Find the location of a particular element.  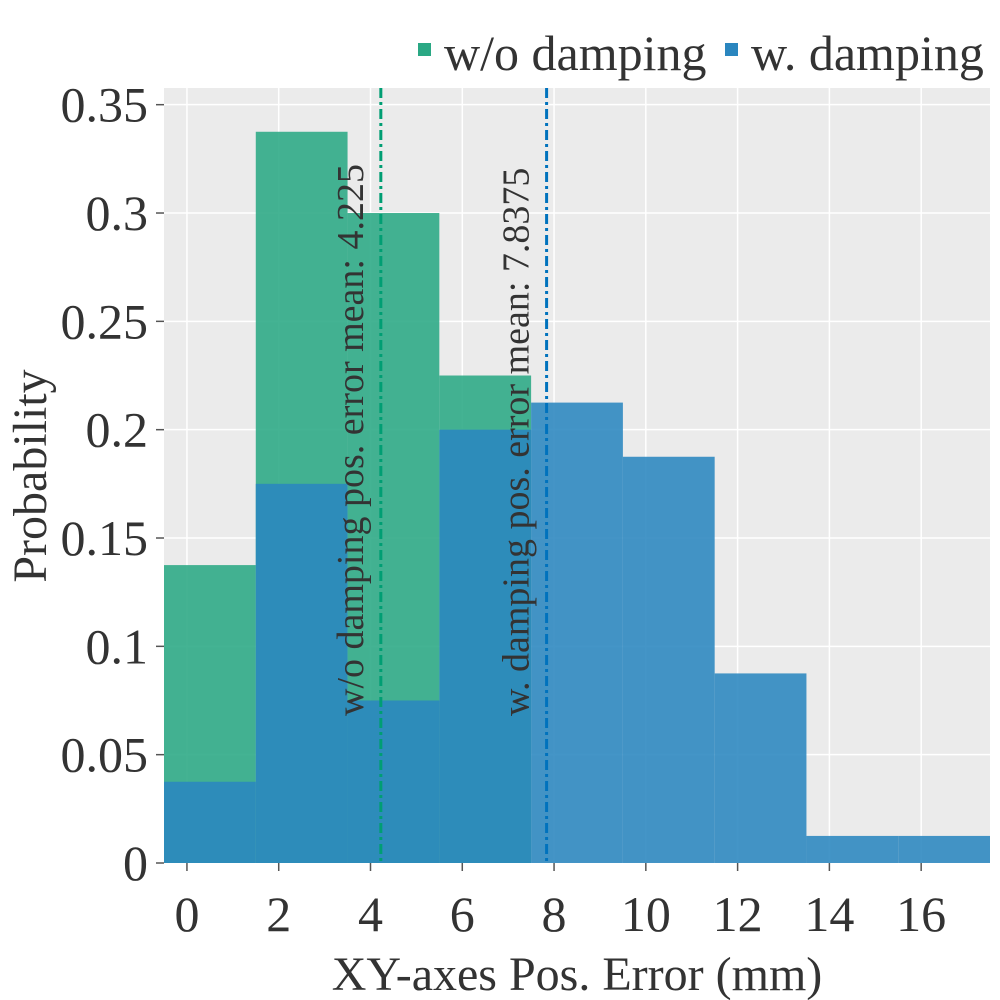

y-axis-label: Probability is located at coordinates (30, 475).